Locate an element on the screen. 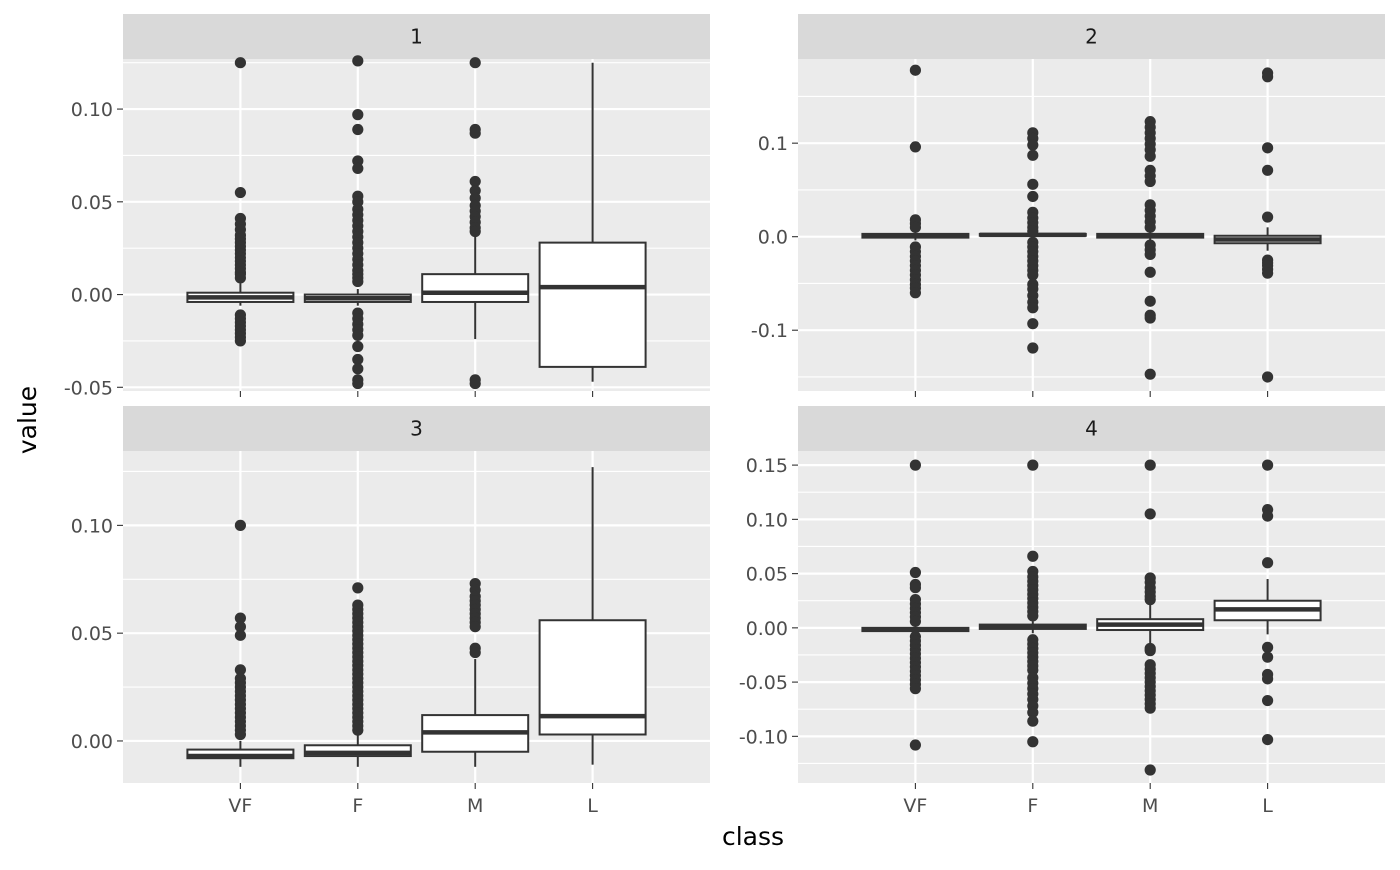  y-tick-label: -0.1 is located at coordinates (769, 331).